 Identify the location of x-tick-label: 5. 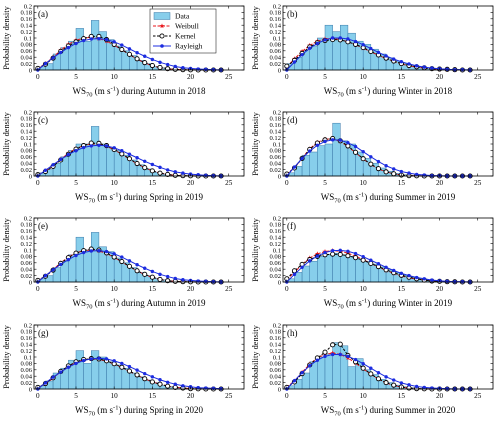
(325, 183).